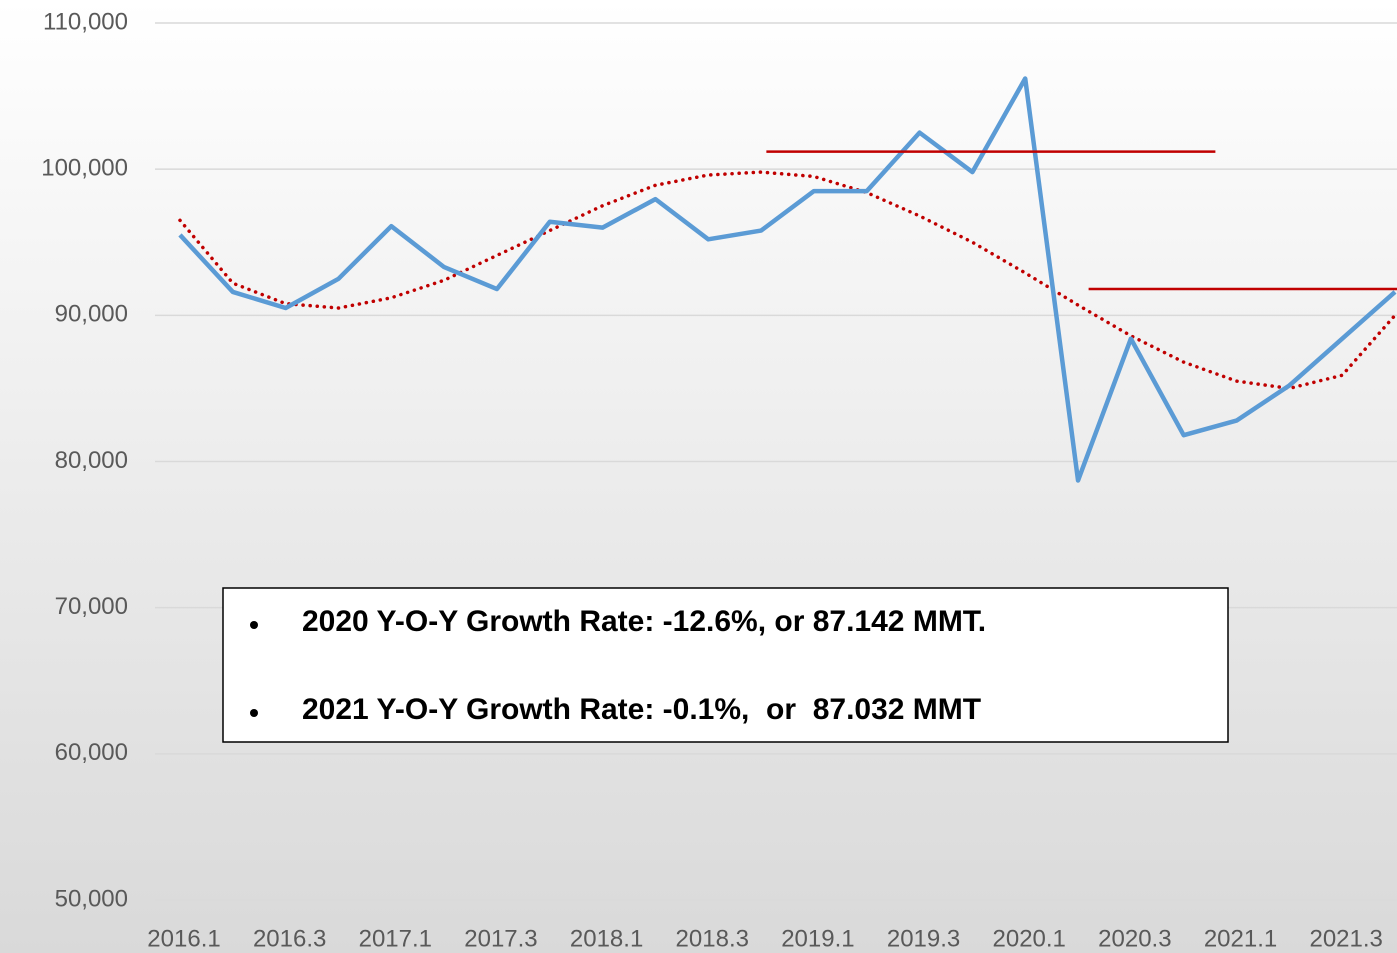 Image resolution: width=1397 pixels, height=953 pixels. Describe the element at coordinates (183, 938) in the screenshot. I see `x-tick-label: 2016.1` at that location.